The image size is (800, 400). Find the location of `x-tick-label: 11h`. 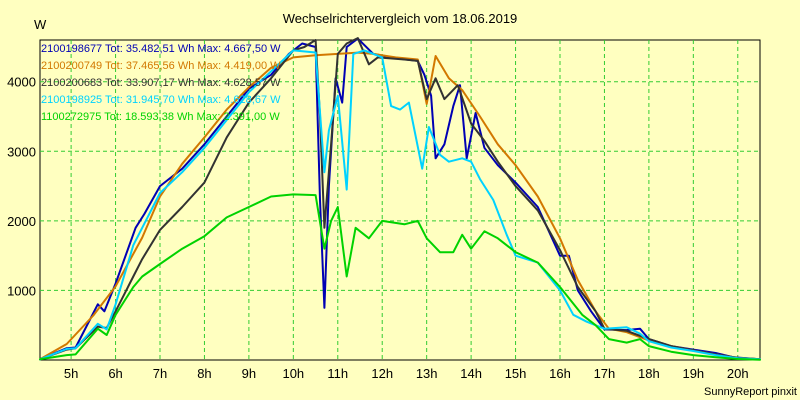

x-tick-label: 11h is located at coordinates (337, 373).